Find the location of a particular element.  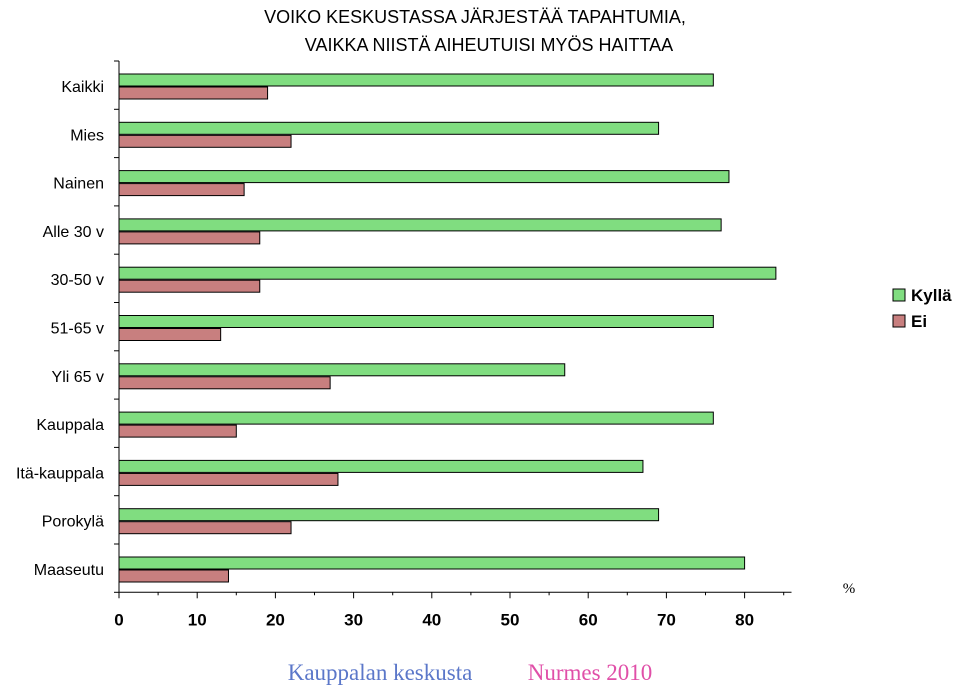

x-tick-label: 60 is located at coordinates (588, 619).